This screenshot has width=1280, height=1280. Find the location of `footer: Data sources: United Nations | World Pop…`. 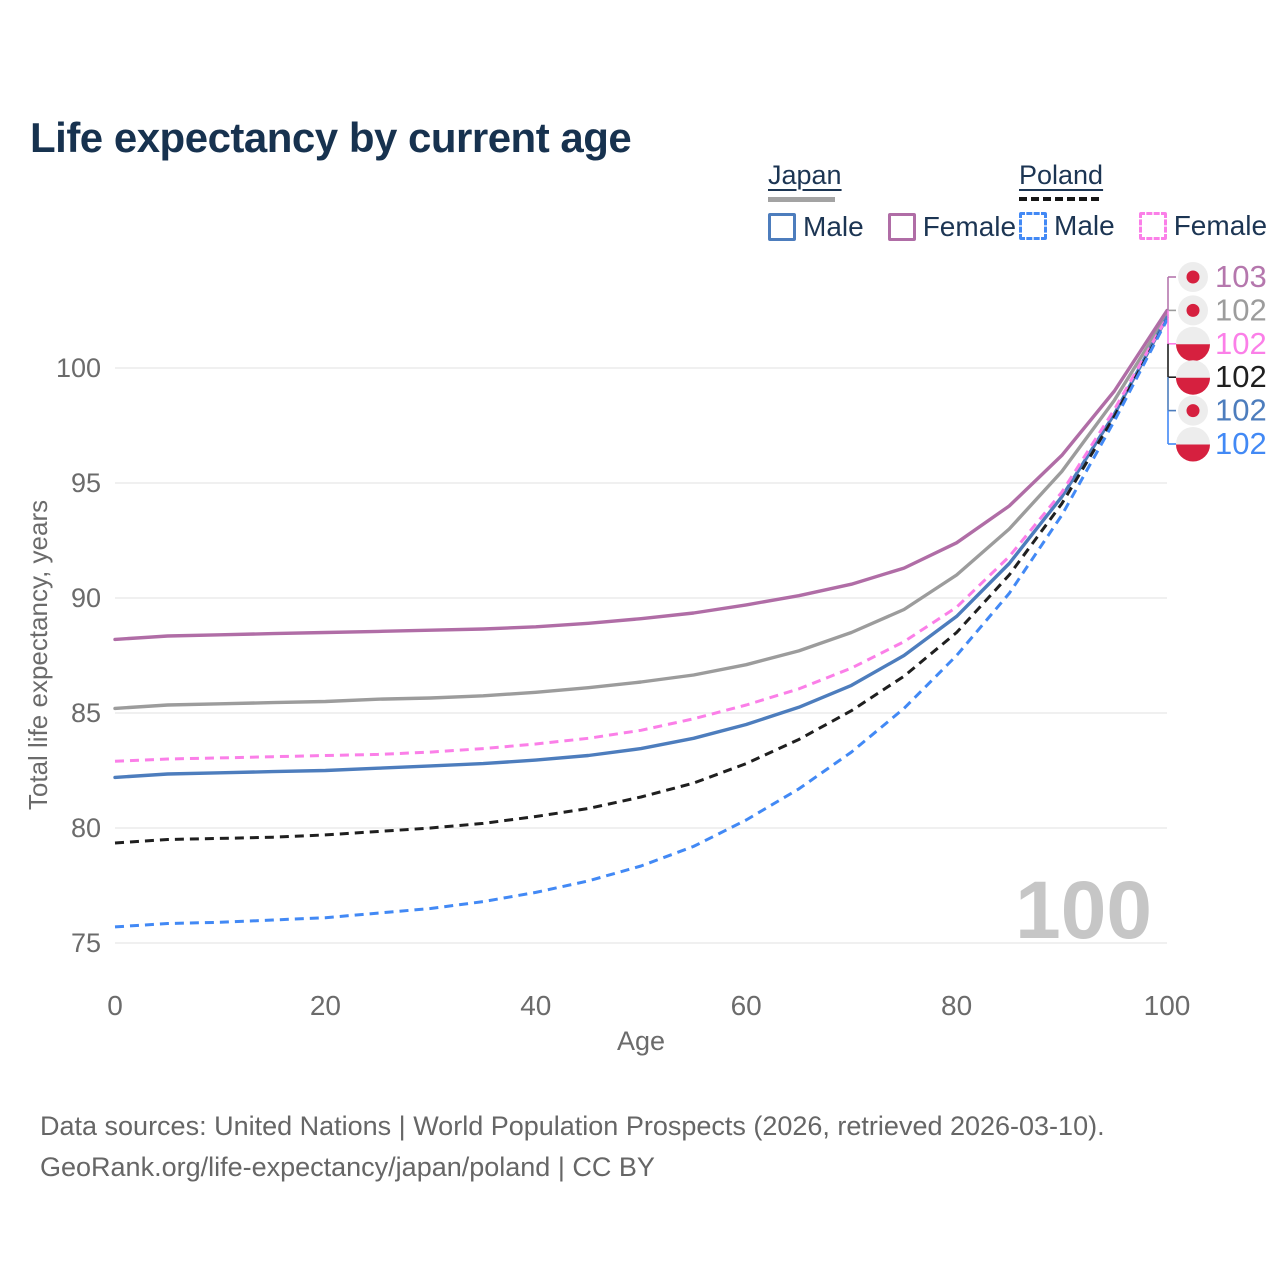

footer: Data sources: United Nations | World Pop… is located at coordinates (572, 1147).